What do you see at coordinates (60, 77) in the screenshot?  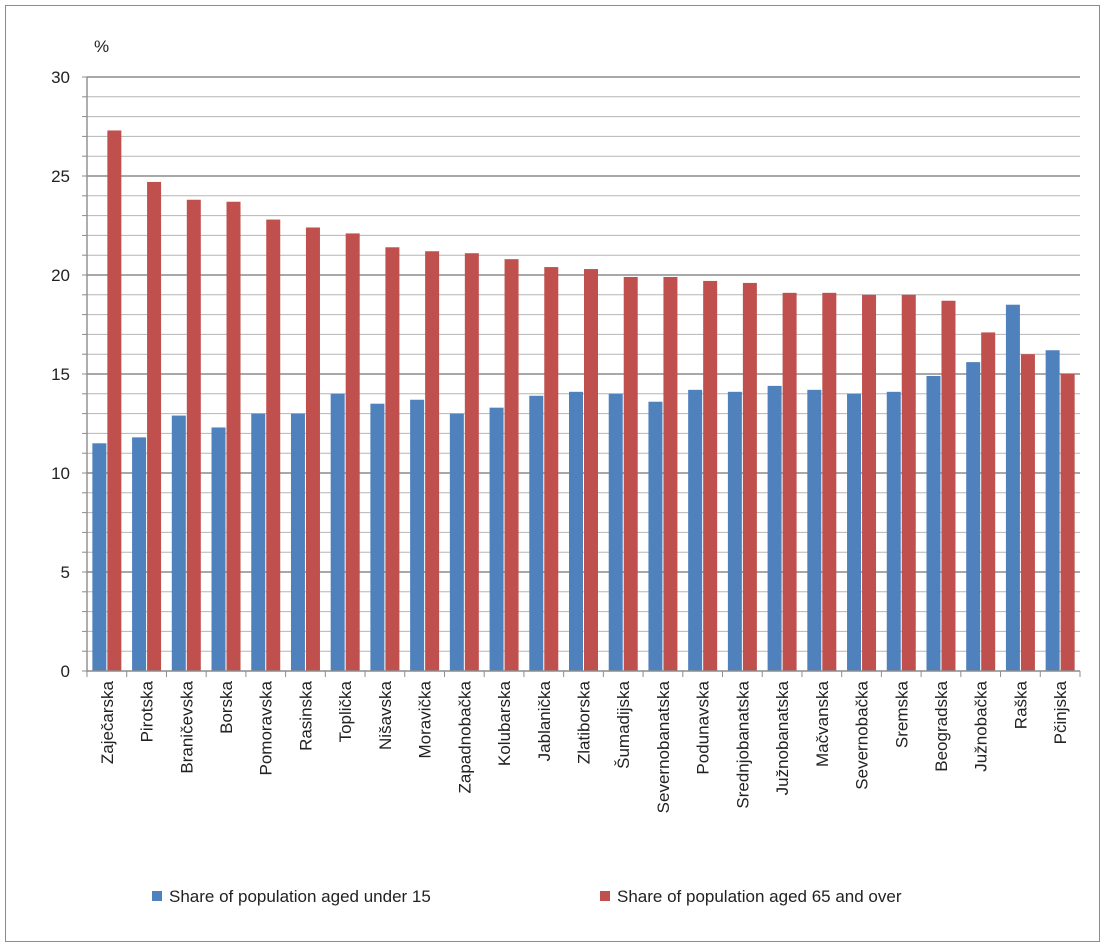 I see `y-tick-label: 30` at bounding box center [60, 77].